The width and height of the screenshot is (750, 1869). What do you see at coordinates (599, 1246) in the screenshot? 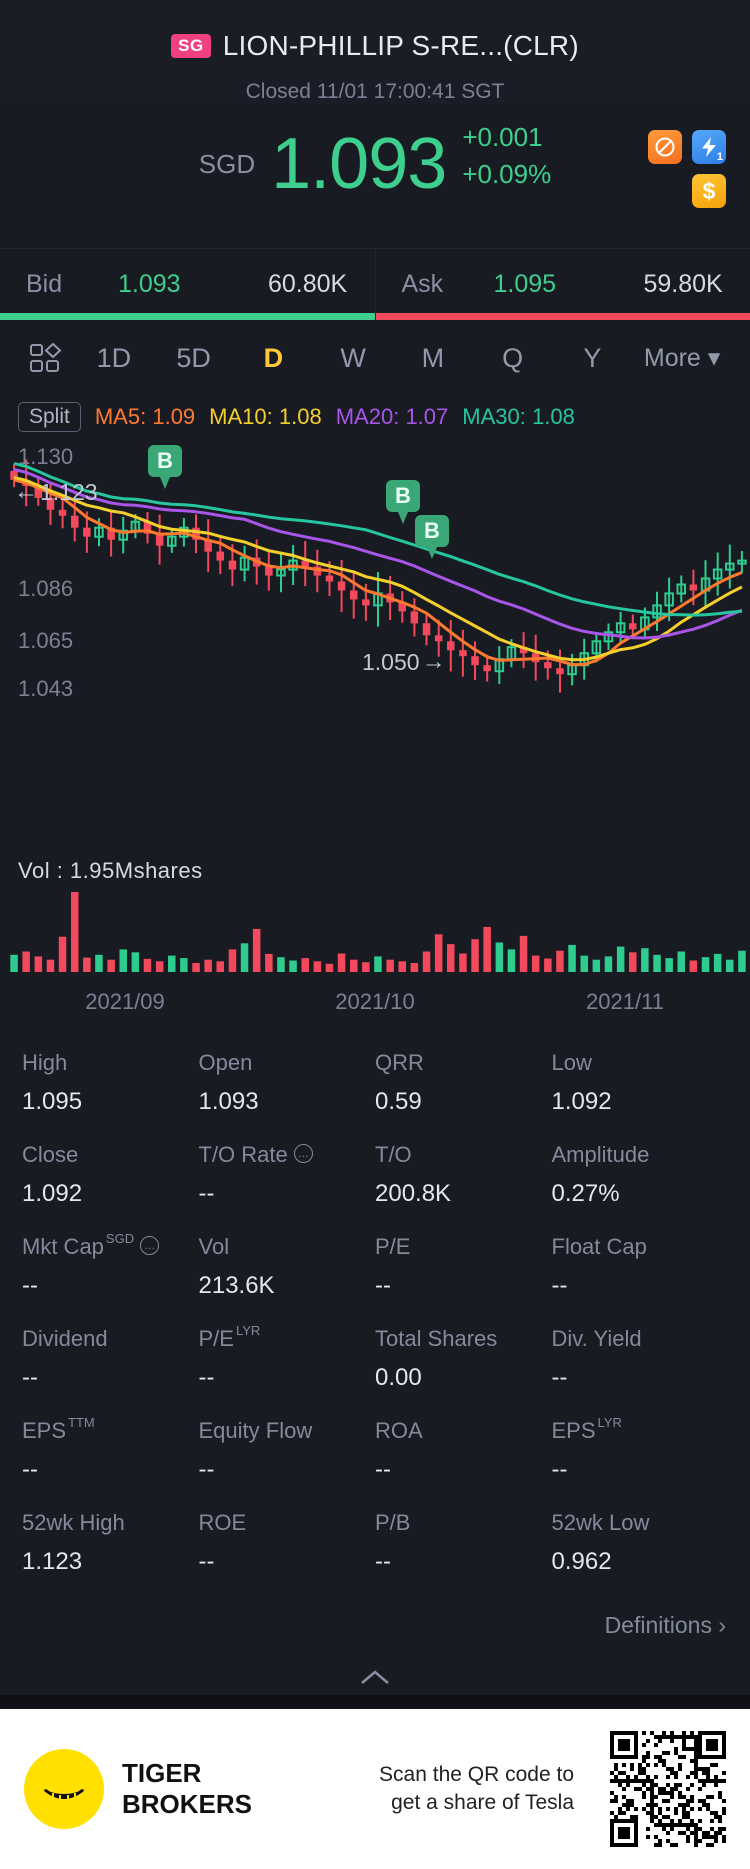
I see `stat-label: Float Cap` at bounding box center [599, 1246].